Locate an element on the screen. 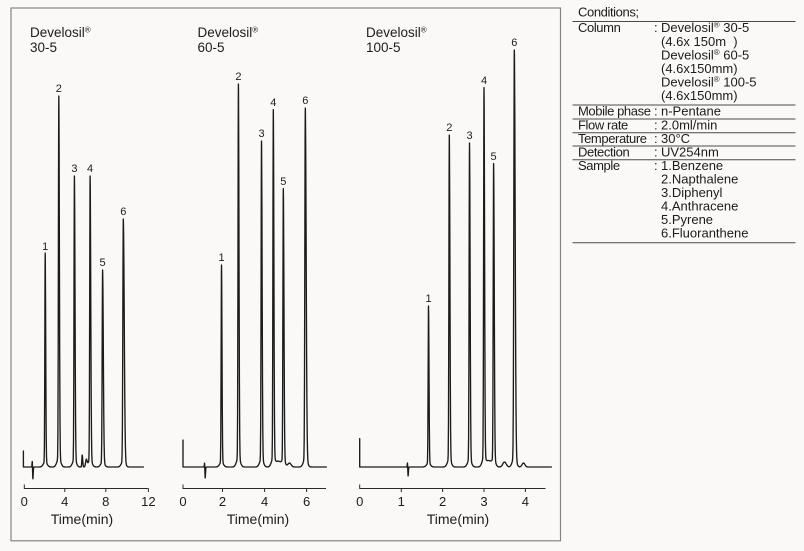  svg-text: 8 is located at coordinates (105, 501).